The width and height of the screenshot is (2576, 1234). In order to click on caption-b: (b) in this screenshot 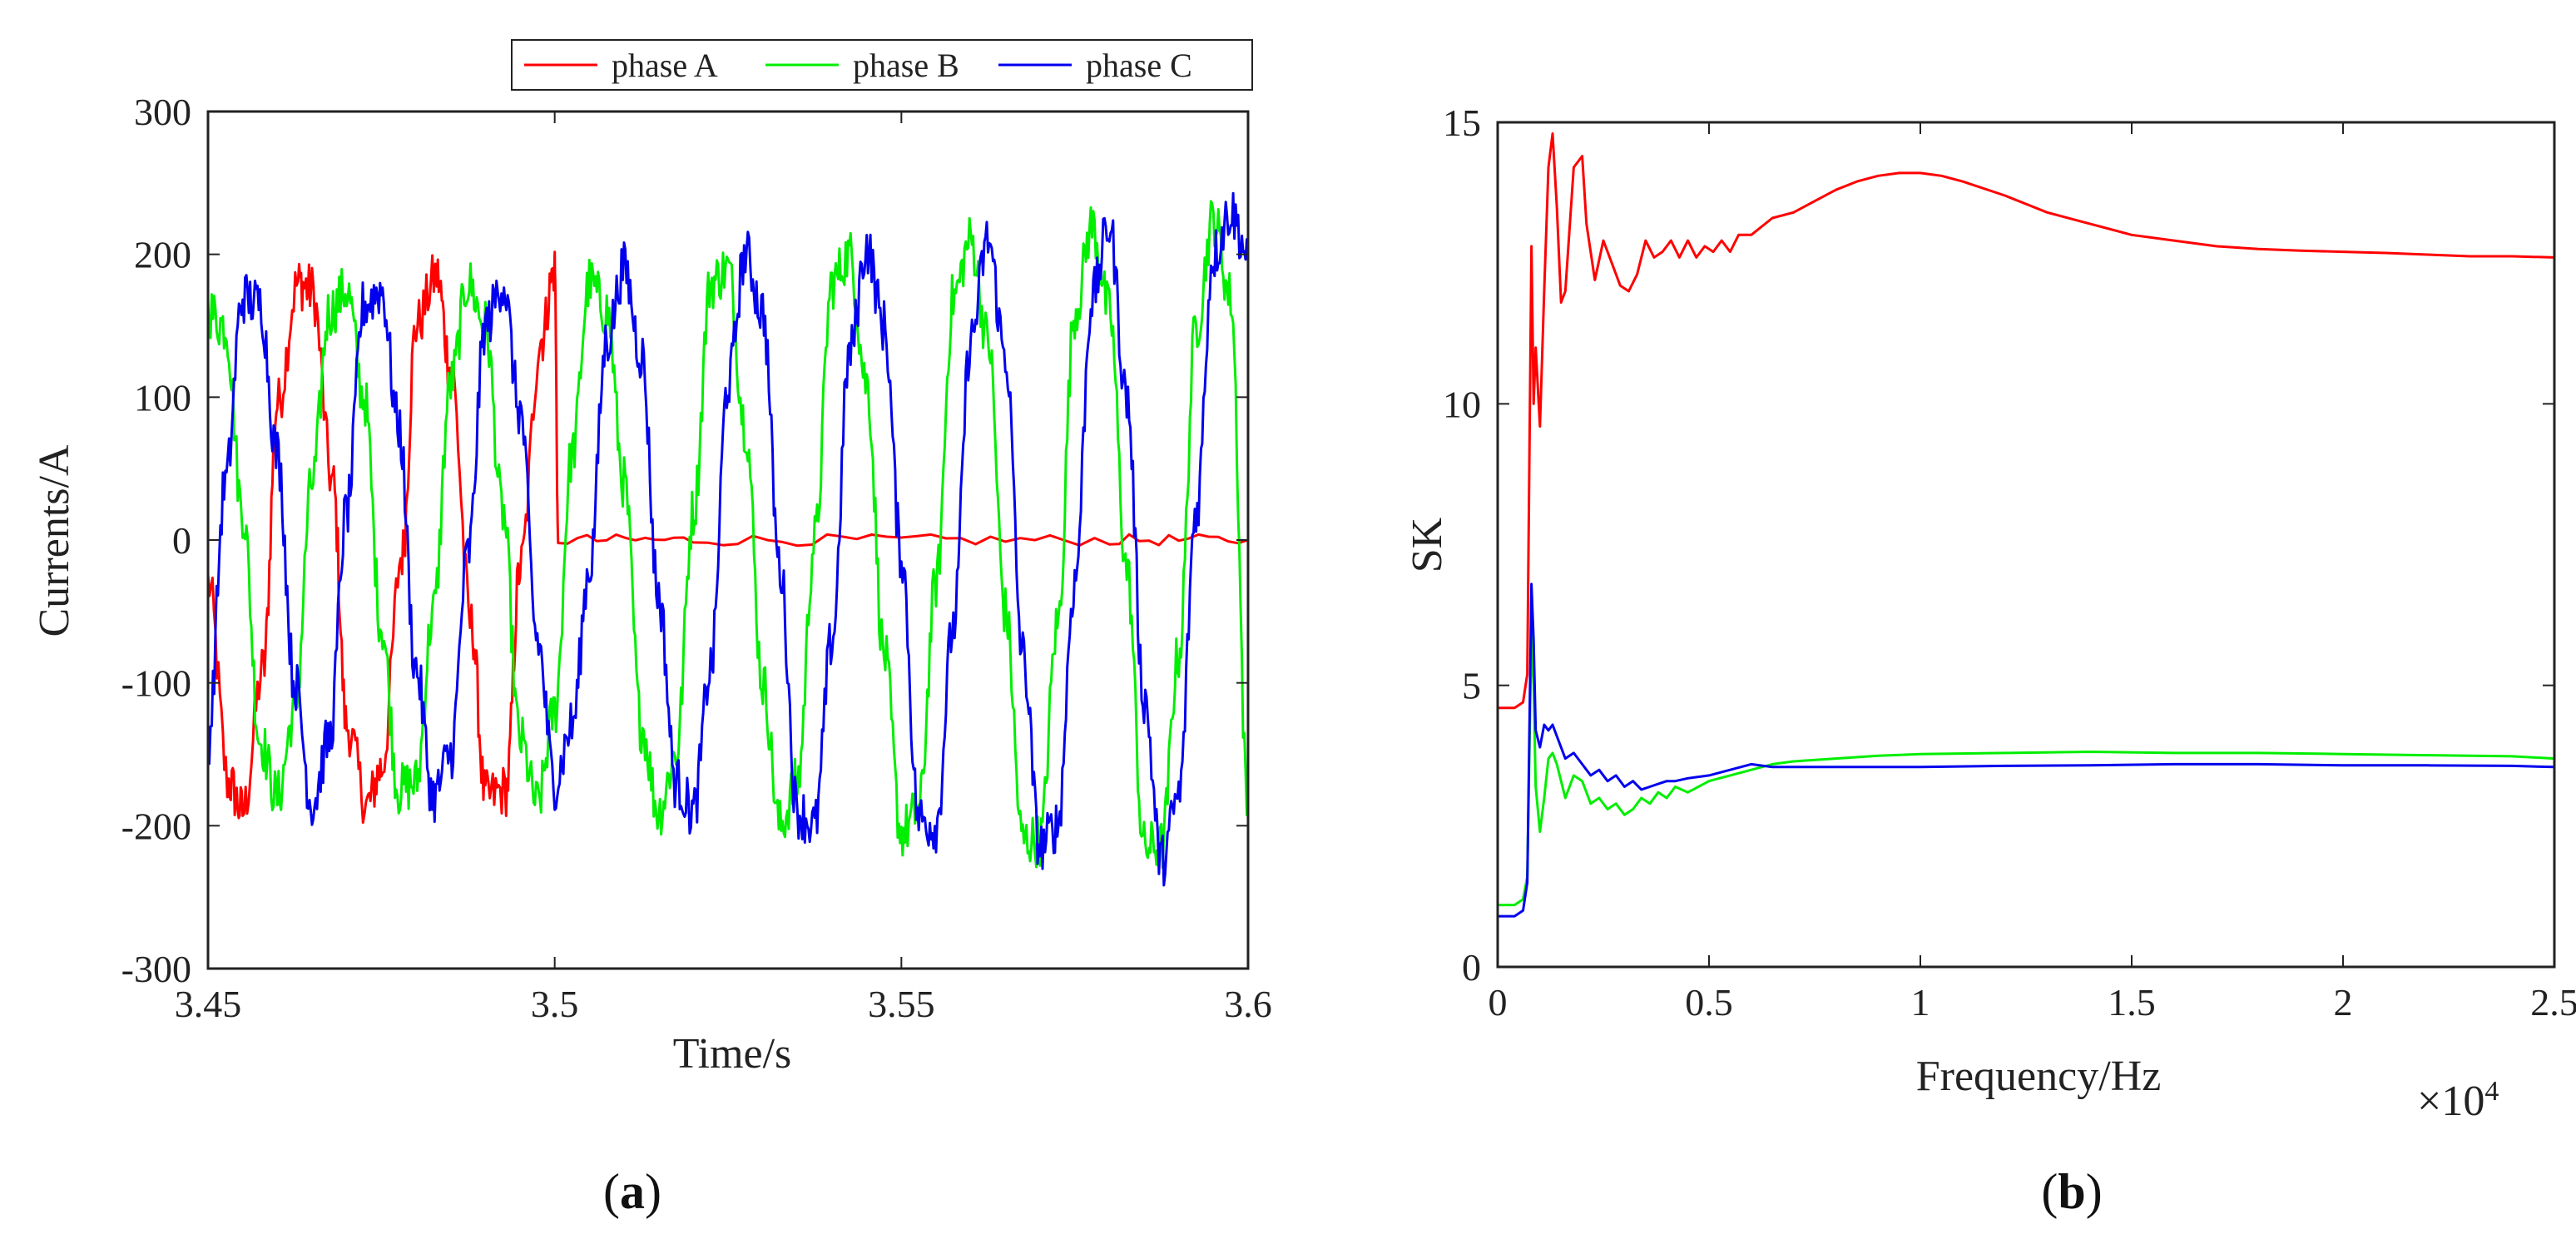, I will do `click(2071, 1191)`.